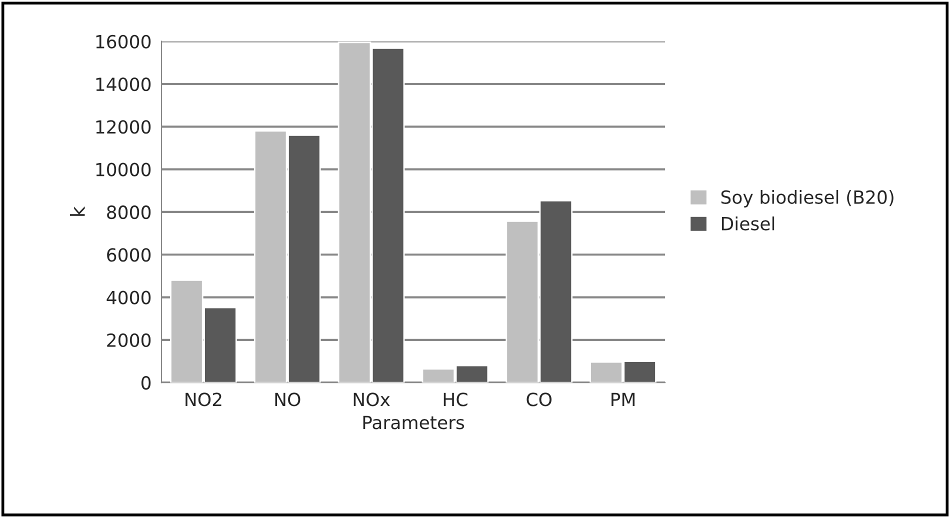  What do you see at coordinates (128, 297) in the screenshot?
I see `y-tick-label: 4000` at bounding box center [128, 297].